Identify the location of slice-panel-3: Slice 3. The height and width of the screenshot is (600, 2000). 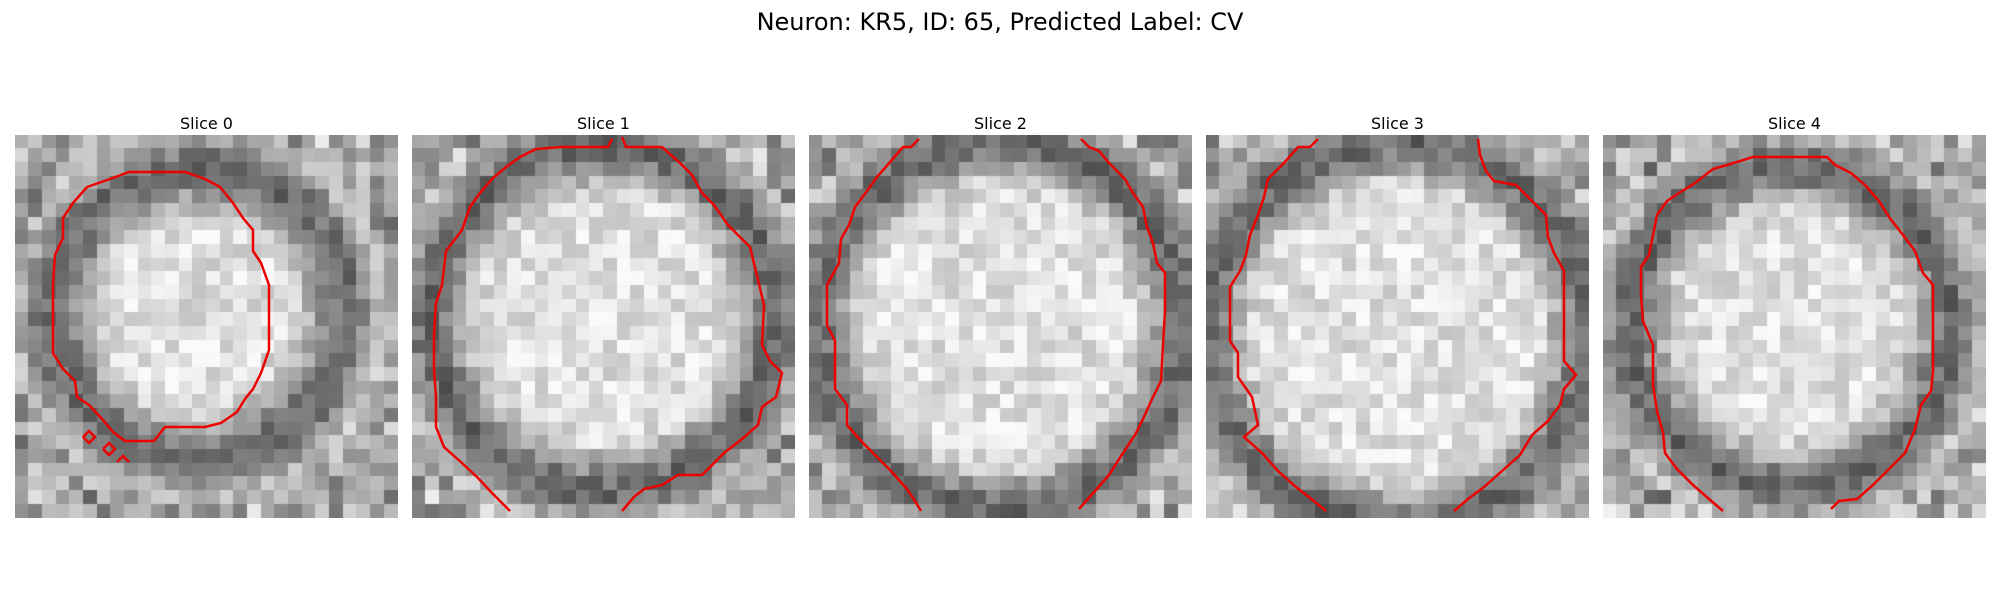
(1397, 315).